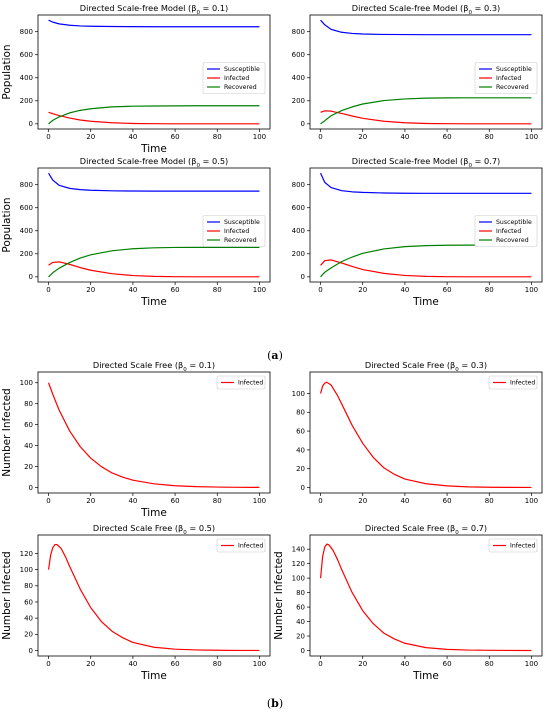 Image resolution: width=550 pixels, height=713 pixels. I want to click on chart-title: Directed Scale Free (β0 = 0.1), so click(154, 366).